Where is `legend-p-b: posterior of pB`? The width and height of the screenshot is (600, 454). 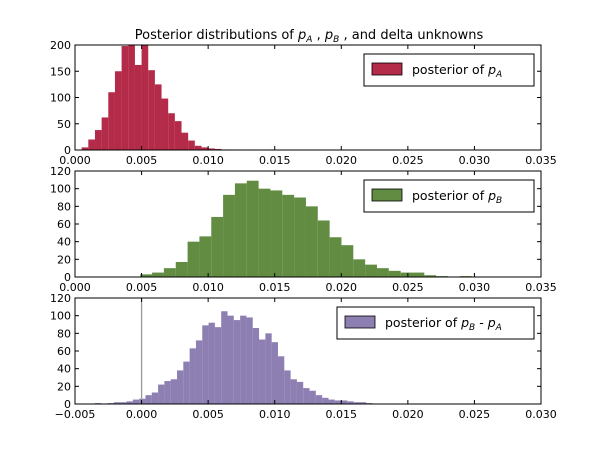 legend-p-b: posterior of pB is located at coordinates (449, 196).